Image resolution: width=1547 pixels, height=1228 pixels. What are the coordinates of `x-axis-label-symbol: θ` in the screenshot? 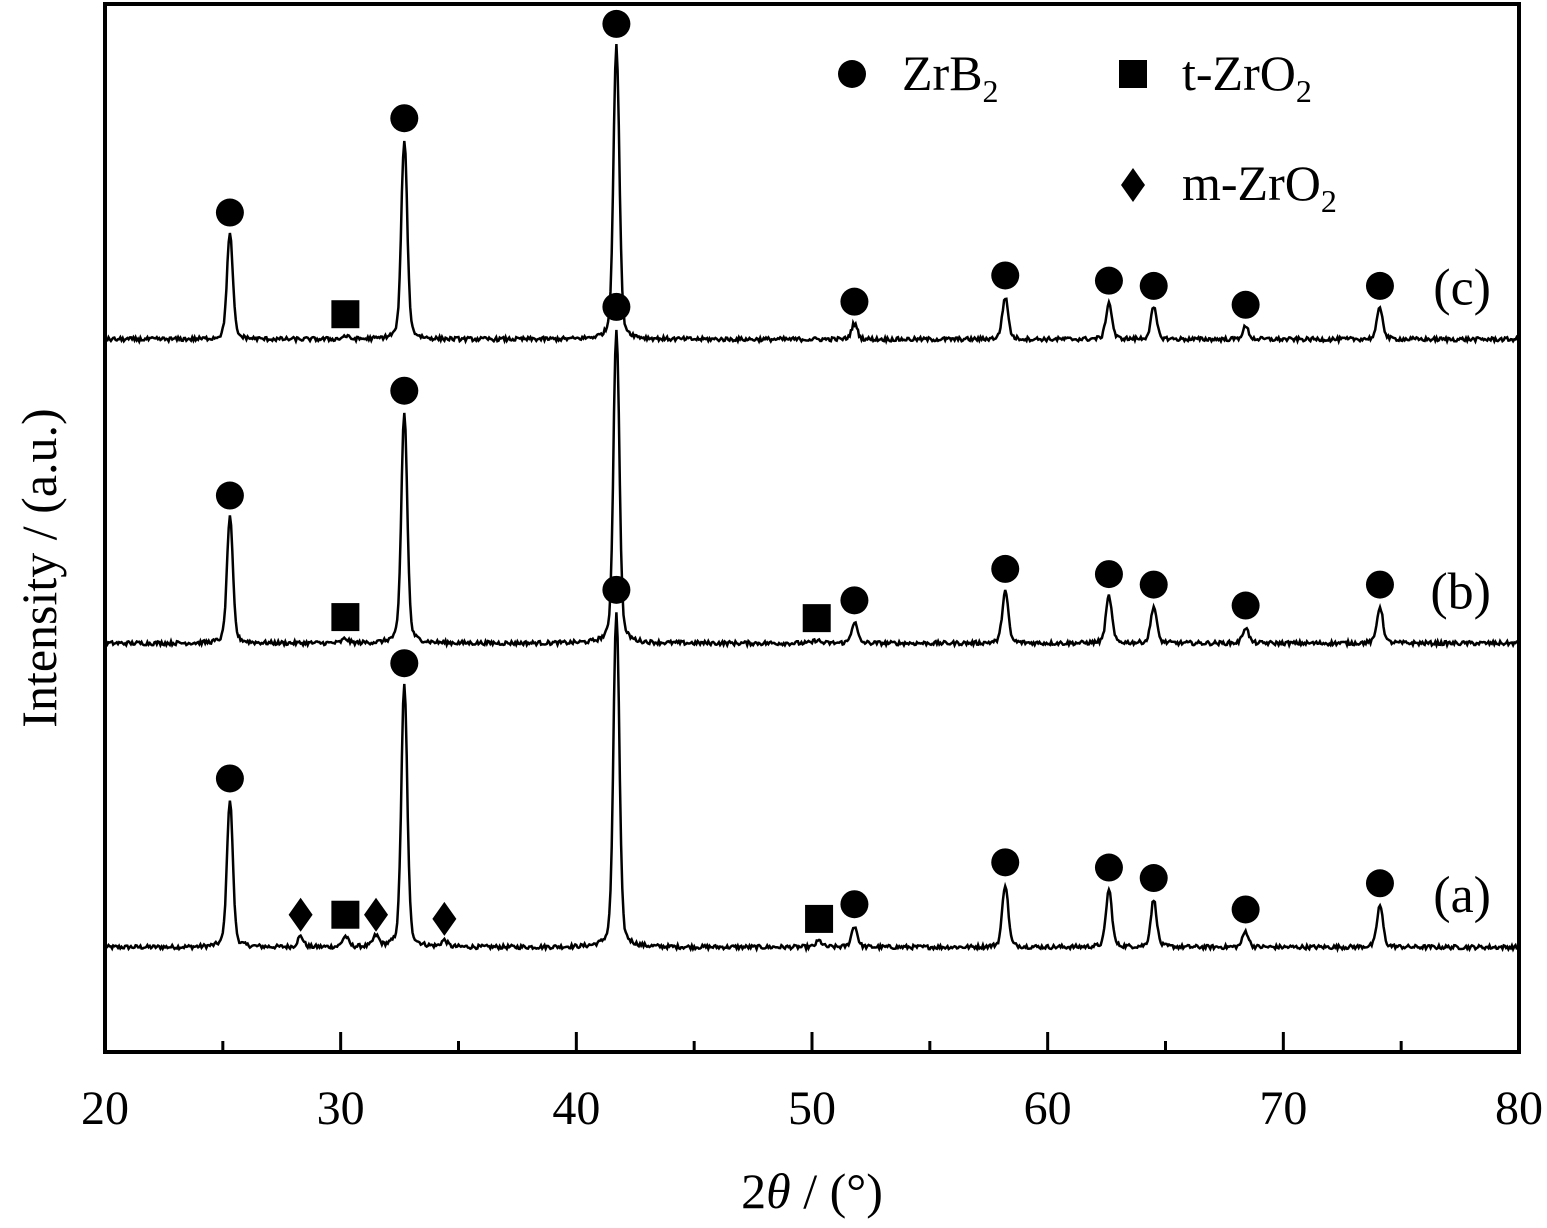 It's located at (778, 1191).